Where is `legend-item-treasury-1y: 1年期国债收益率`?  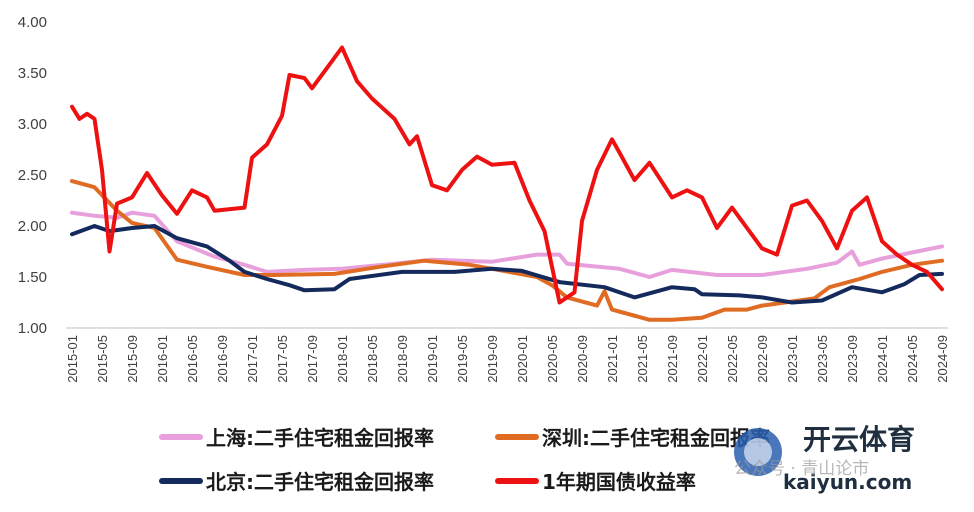 legend-item-treasury-1y: 1年期国债收益率 is located at coordinates (595, 482).